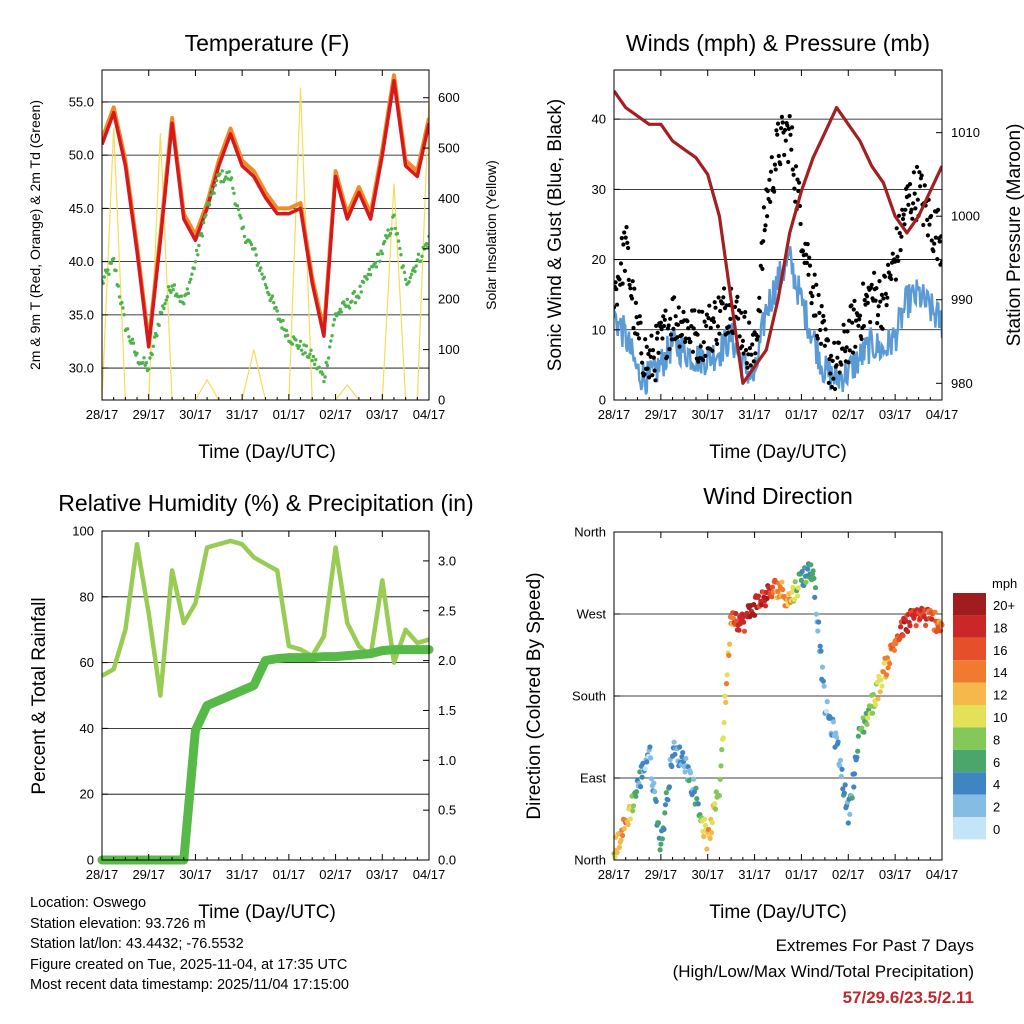 The width and height of the screenshot is (1024, 1024). Describe the element at coordinates (1000, 717) in the screenshot. I see `legend-label: 10` at that location.